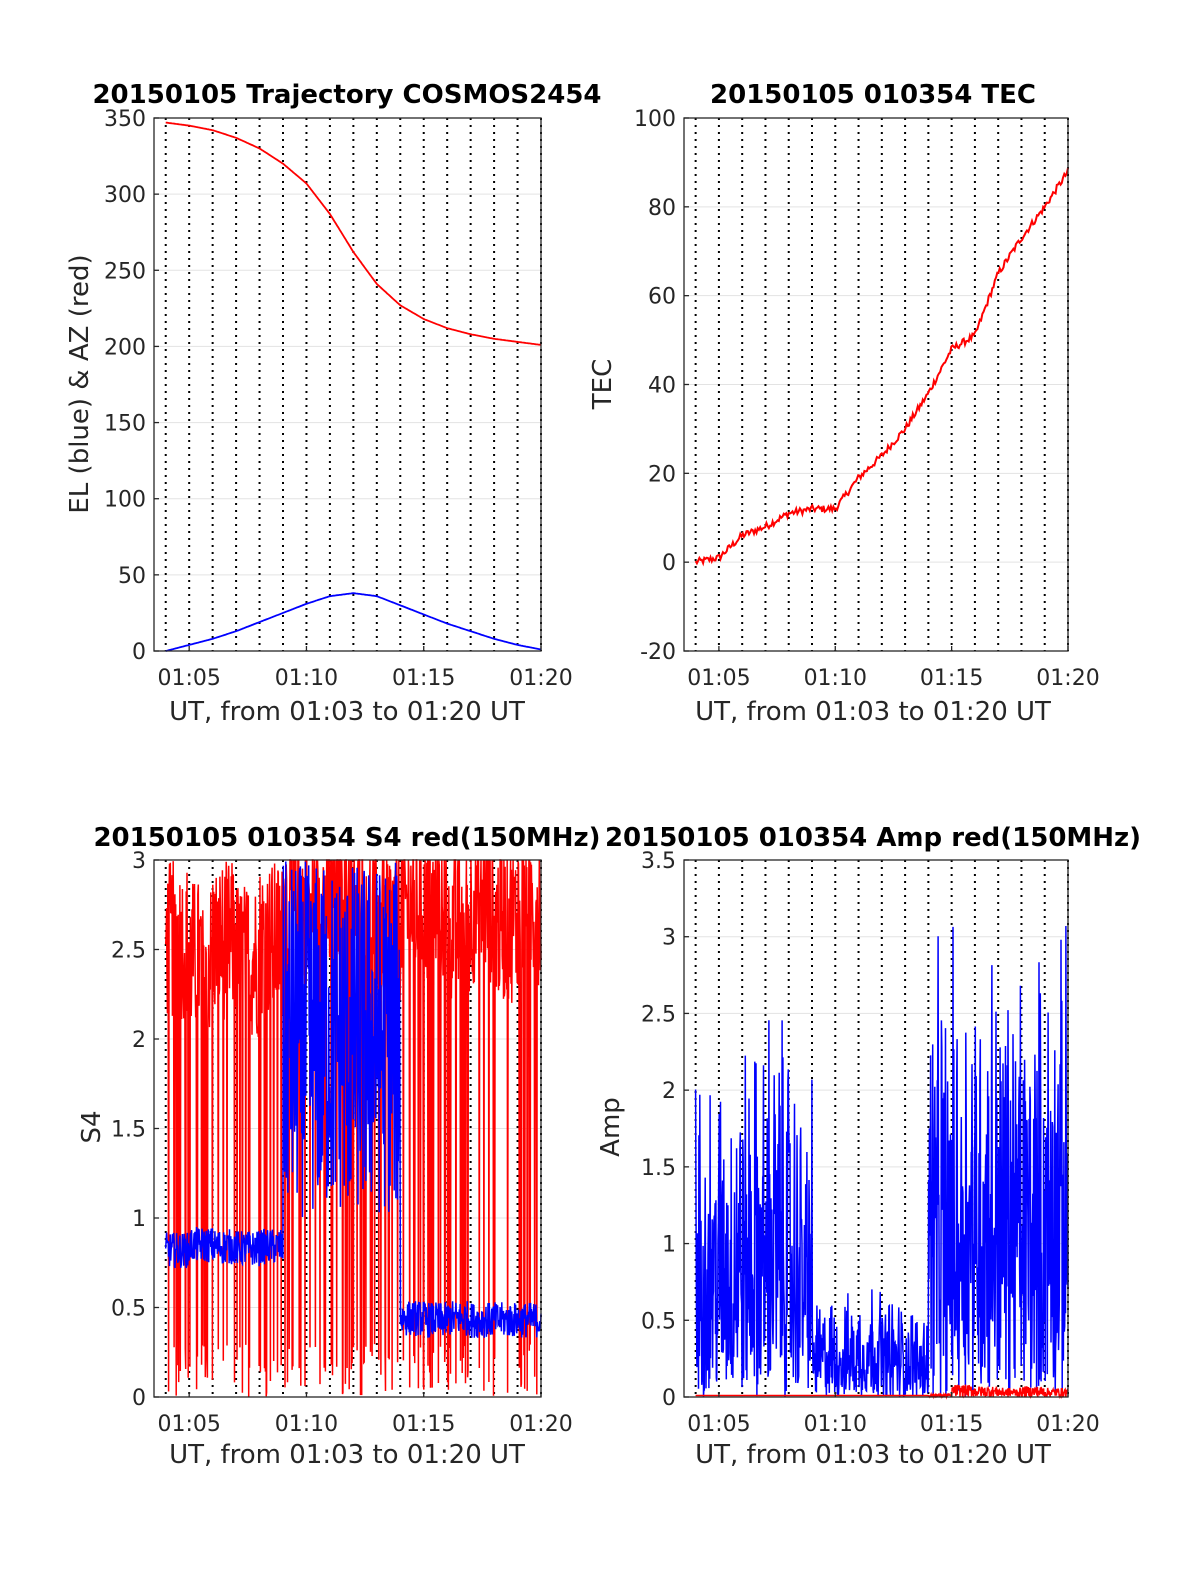  Describe the element at coordinates (80, 383) in the screenshot. I see `y-axis-label: EL (blue) & AZ (red)` at that location.